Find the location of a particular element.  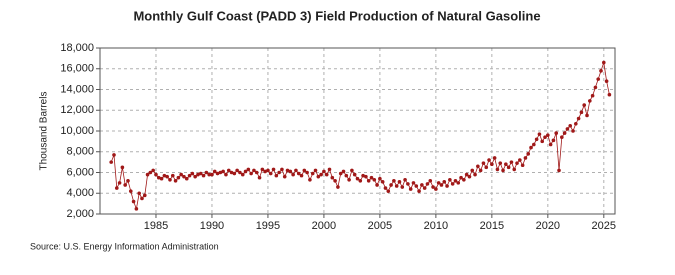

x-tick-label: 1990 is located at coordinates (212, 226).